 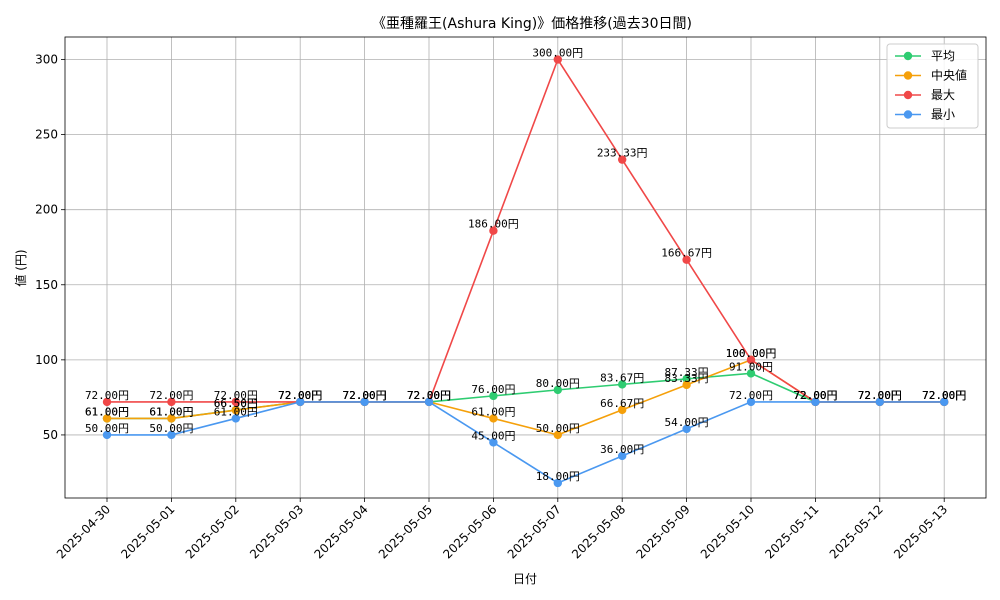 I want to click on data-label: 18.00円, so click(x=558, y=476).